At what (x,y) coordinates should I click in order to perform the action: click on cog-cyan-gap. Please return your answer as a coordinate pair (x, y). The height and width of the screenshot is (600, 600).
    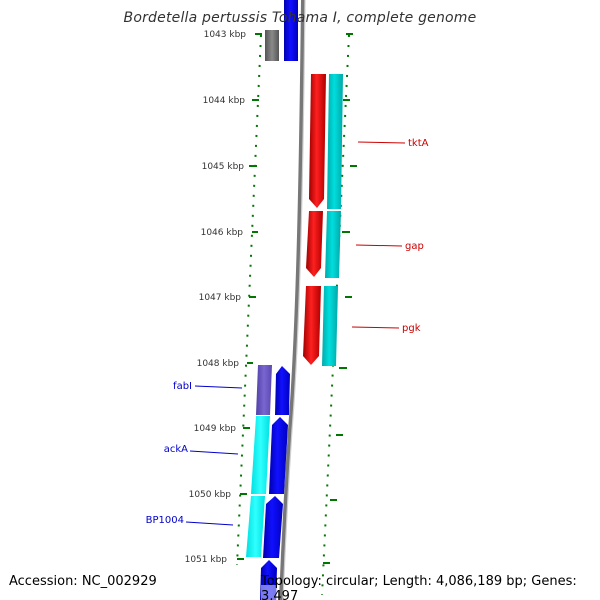
    Looking at the image, I should click on (333, 244).